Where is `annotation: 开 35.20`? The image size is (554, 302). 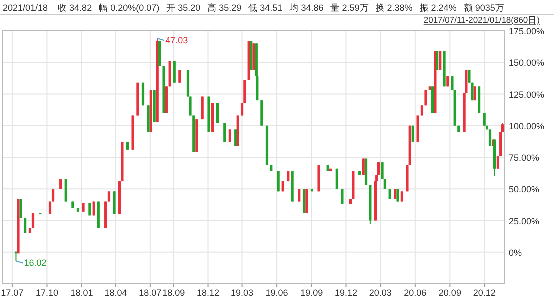 annotation: 开 35.20 is located at coordinates (183, 8).